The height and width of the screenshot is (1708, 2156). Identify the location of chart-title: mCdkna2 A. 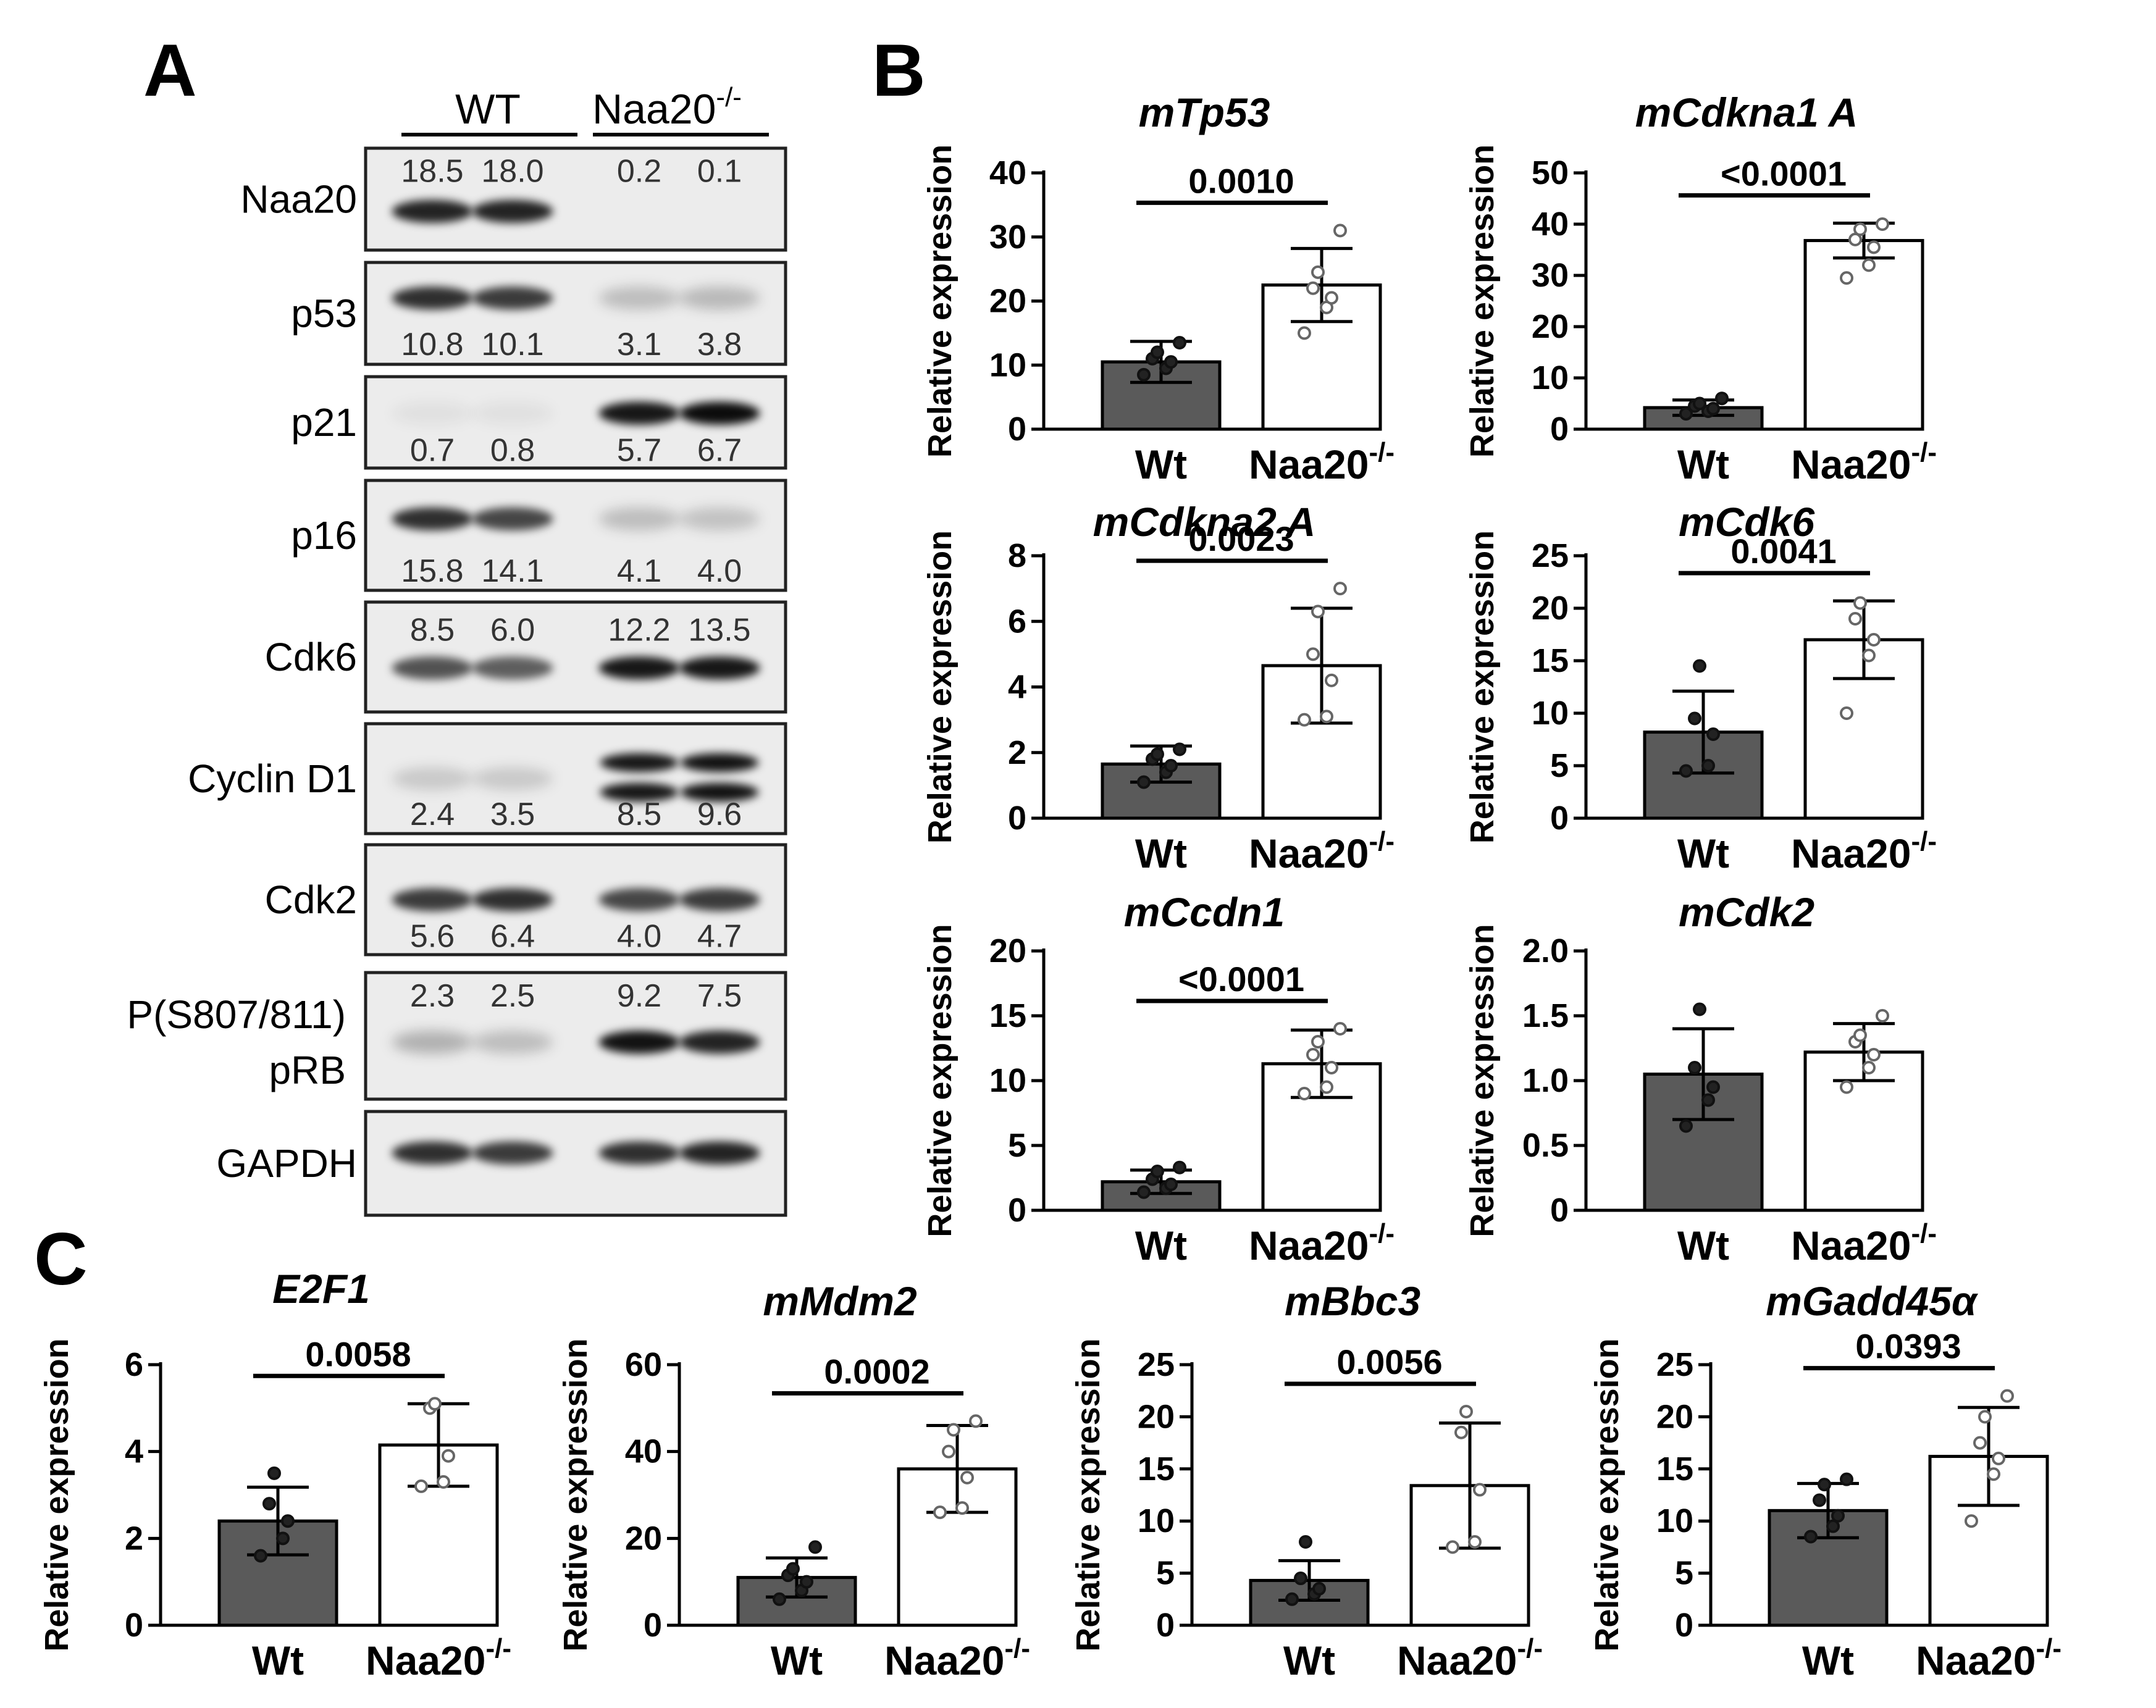
(1205, 522).